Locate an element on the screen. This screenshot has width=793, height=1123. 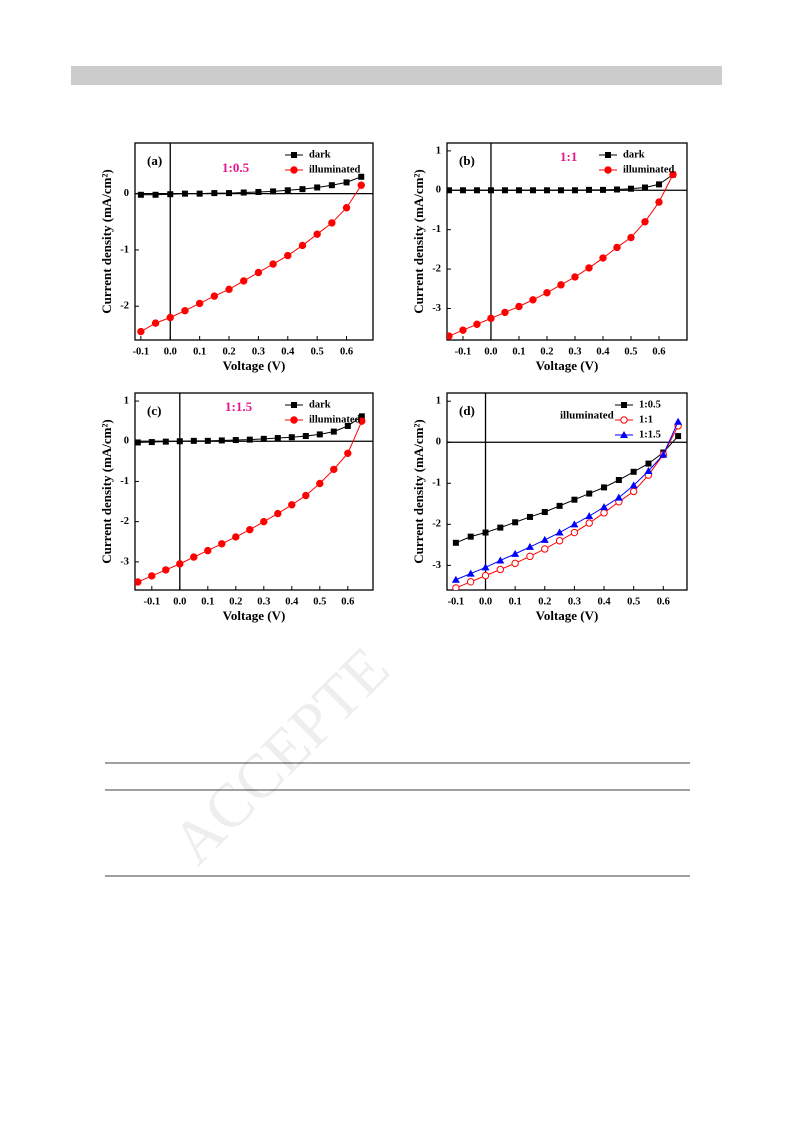
y-tick-label: -3 is located at coordinates (124, 561).